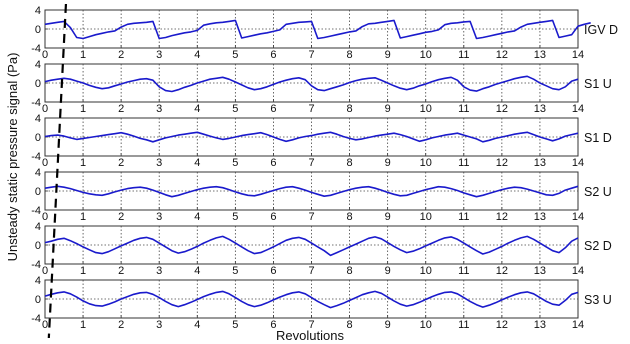 Image resolution: width=630 pixels, height=344 pixels. Describe the element at coordinates (601, 30) in the screenshot. I see `panel-label: IGV D` at that location.